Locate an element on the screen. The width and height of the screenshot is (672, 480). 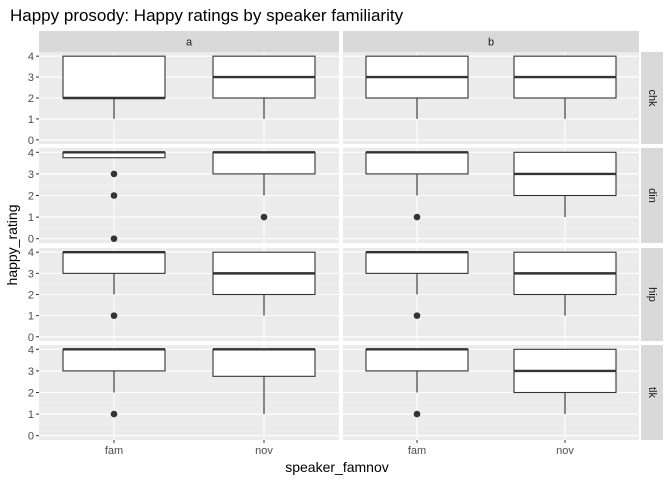
boxplot-b-din-fam is located at coordinates (417, 186).